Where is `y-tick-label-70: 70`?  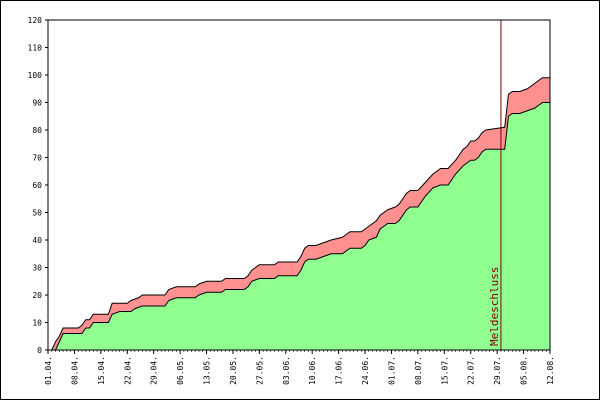 y-tick-label-70: 70 is located at coordinates (37, 158).